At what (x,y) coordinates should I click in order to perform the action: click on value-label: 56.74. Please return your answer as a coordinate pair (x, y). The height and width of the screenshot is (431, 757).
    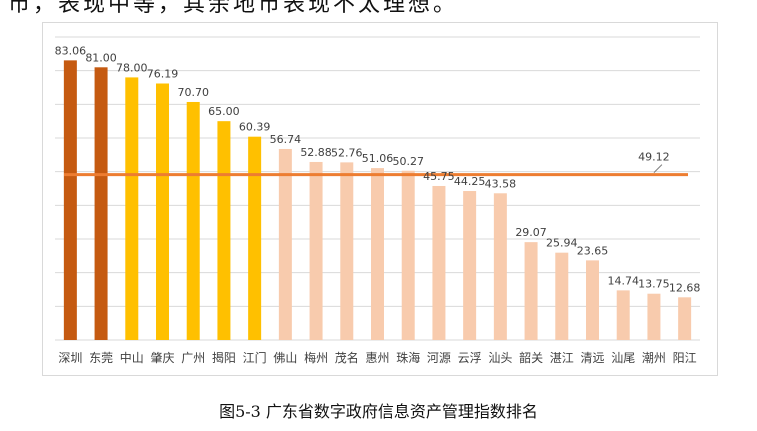
    Looking at the image, I should click on (286, 139).